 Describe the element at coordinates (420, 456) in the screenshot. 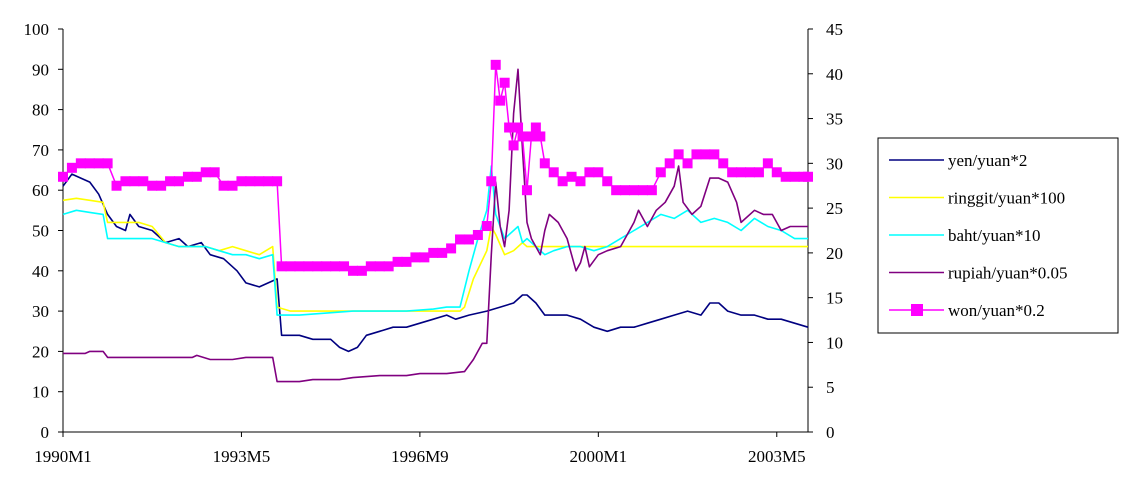

I see `x-tick-label: 1996M9` at that location.